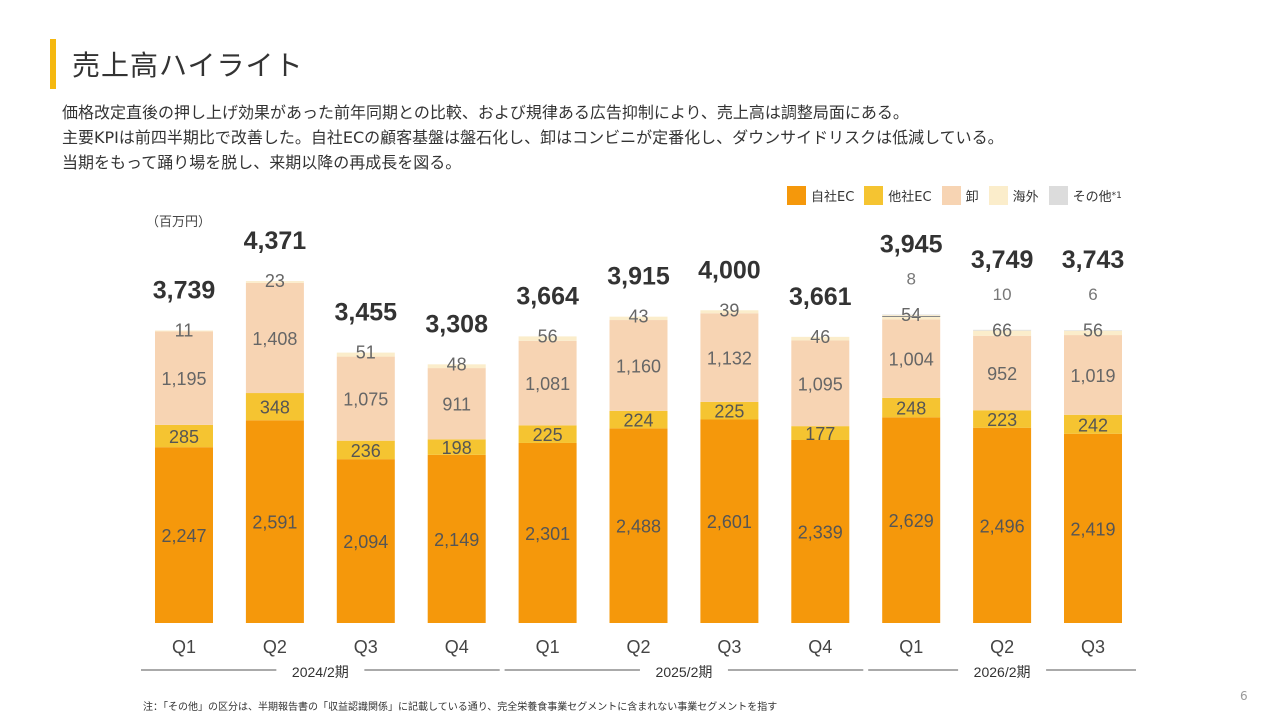  Describe the element at coordinates (188, 65) in the screenshot. I see `page-title: 売上高ハイライト` at that location.